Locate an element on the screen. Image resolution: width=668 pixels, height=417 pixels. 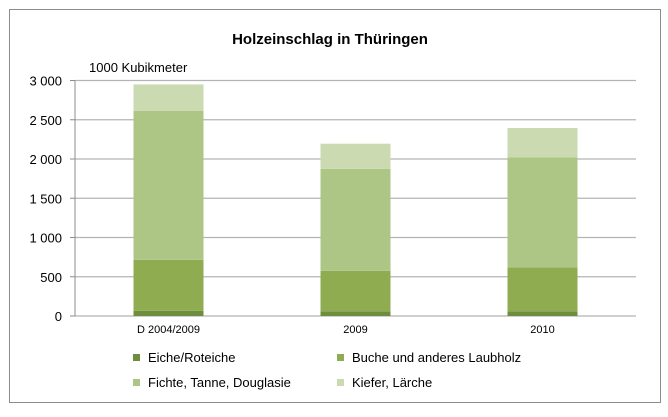
y-tick-label: 2 500 is located at coordinates (45, 120).